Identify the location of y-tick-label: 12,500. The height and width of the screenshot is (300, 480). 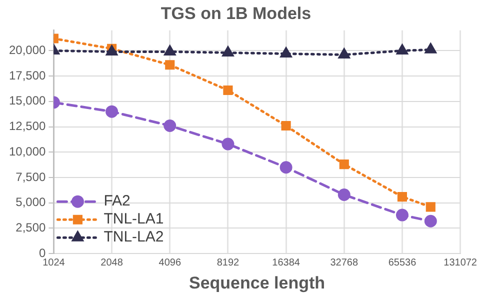
(27, 126).